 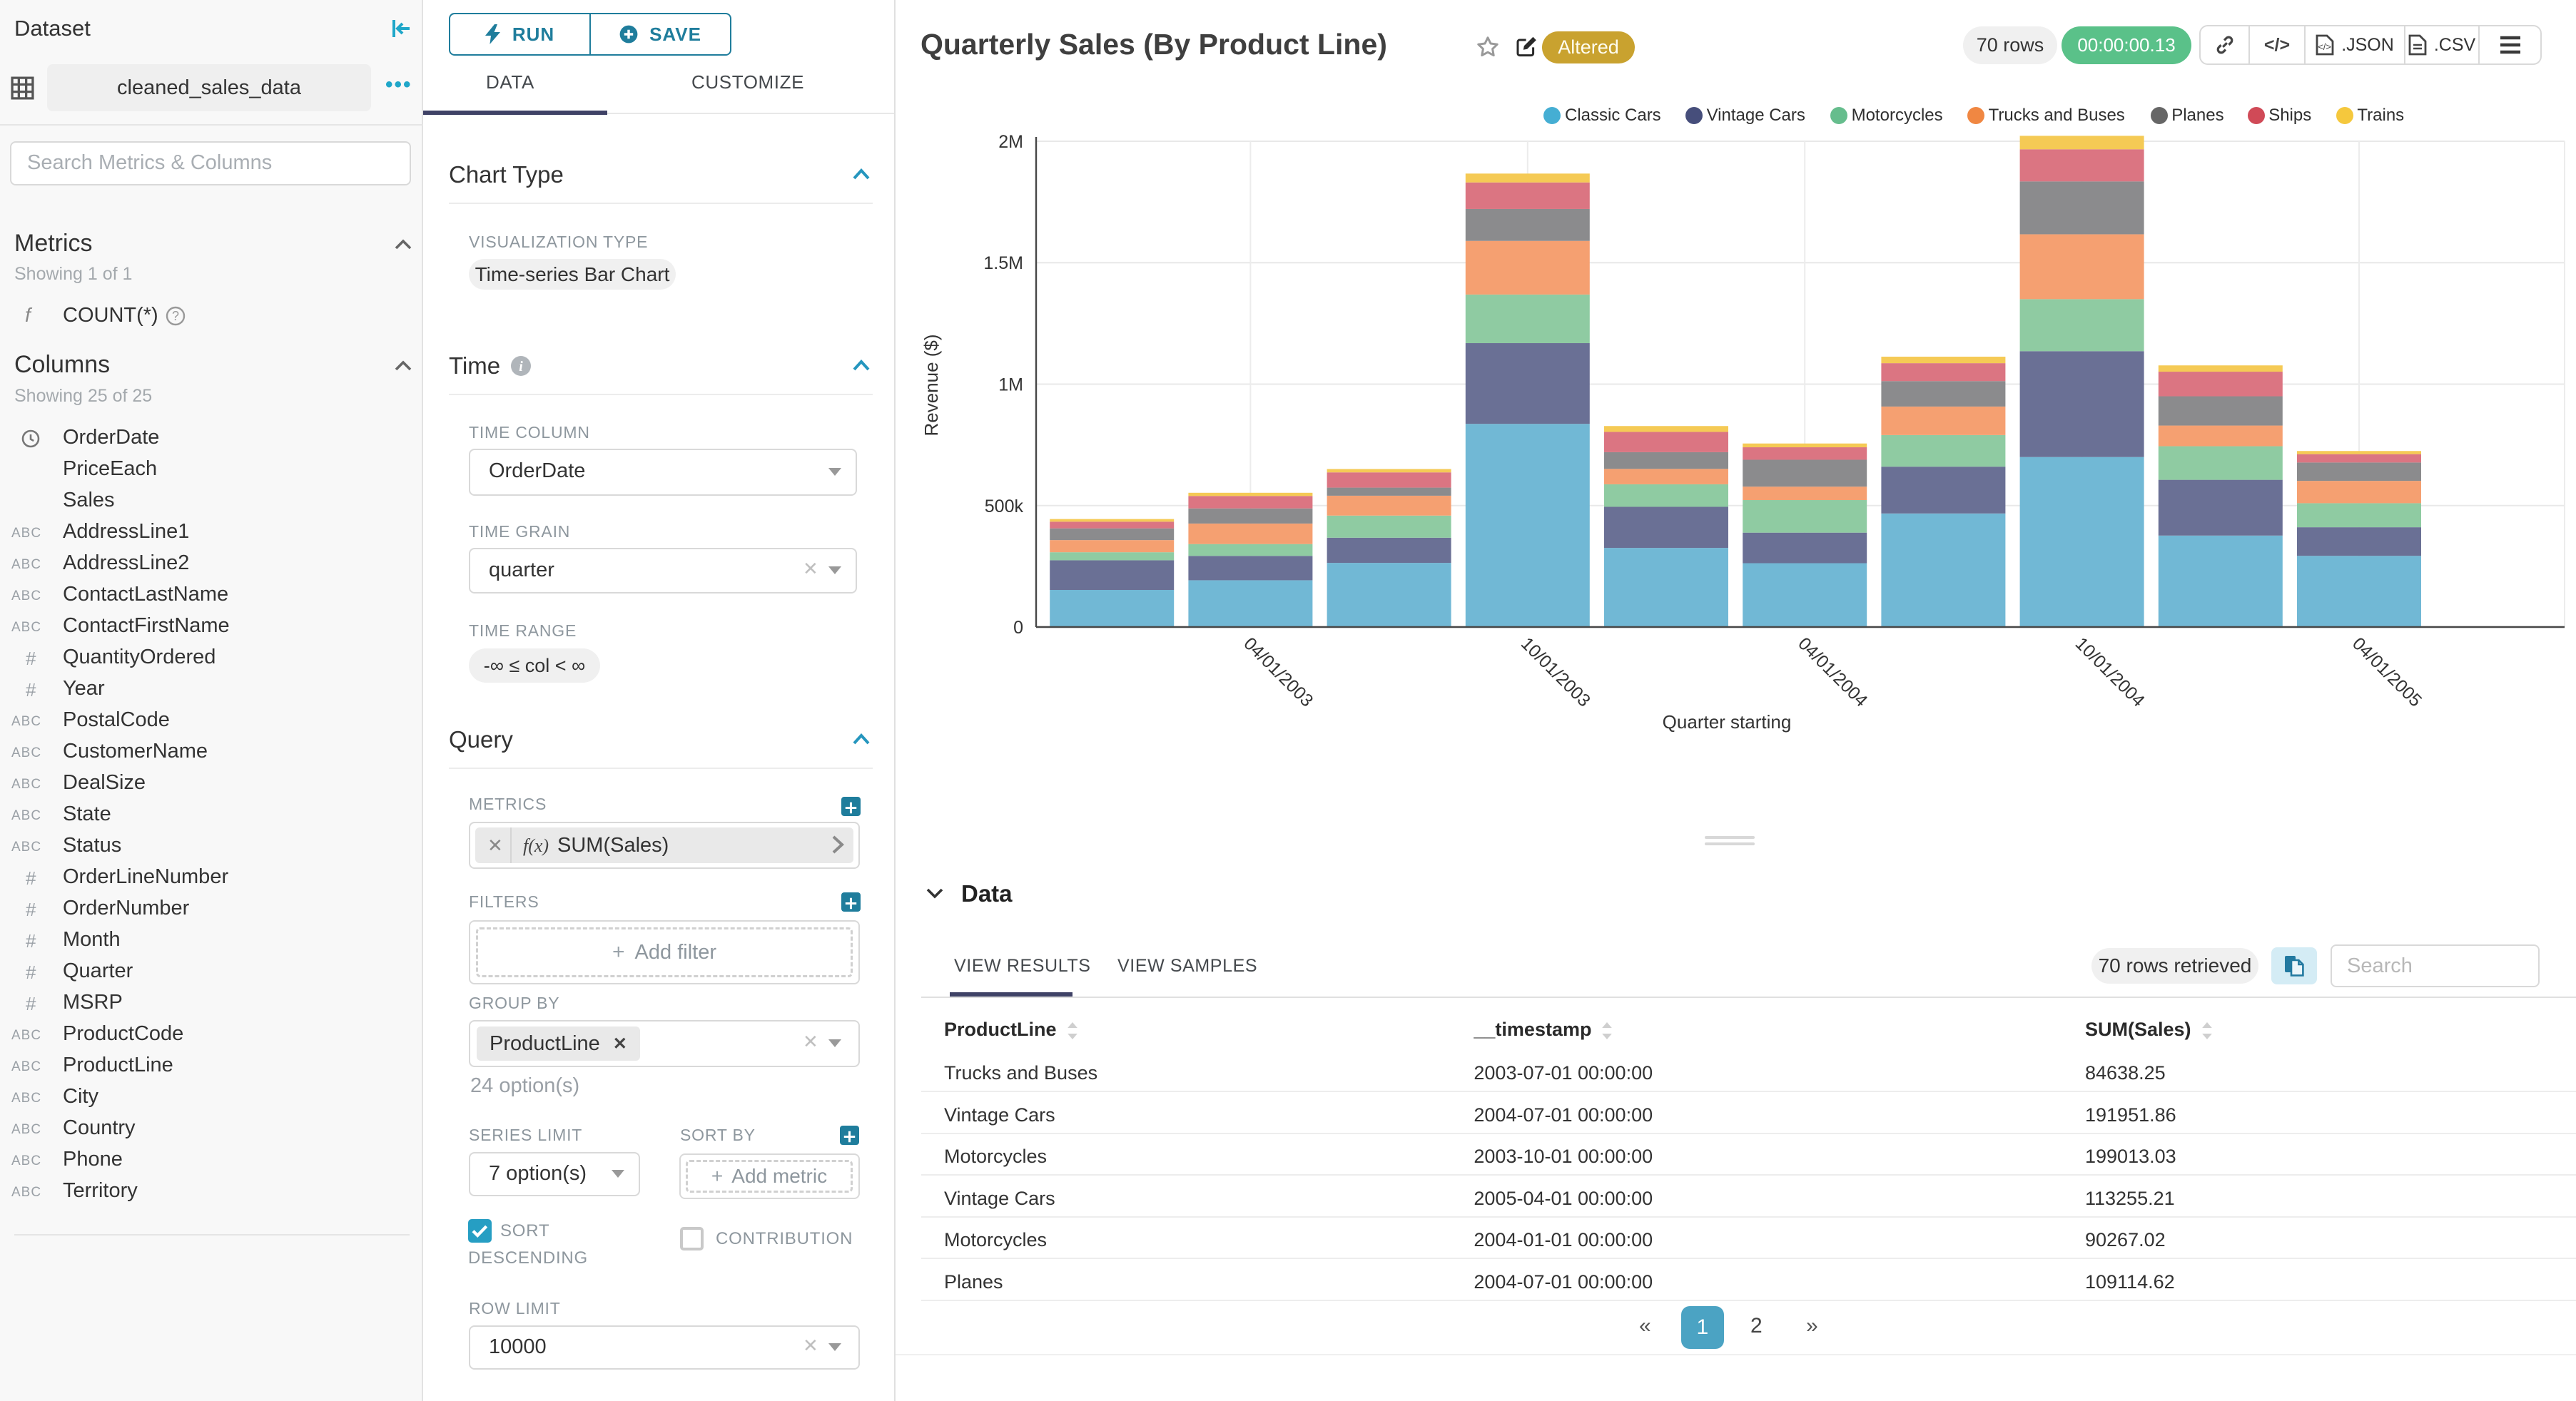 I want to click on svg-text: 0, so click(x=1018, y=628).